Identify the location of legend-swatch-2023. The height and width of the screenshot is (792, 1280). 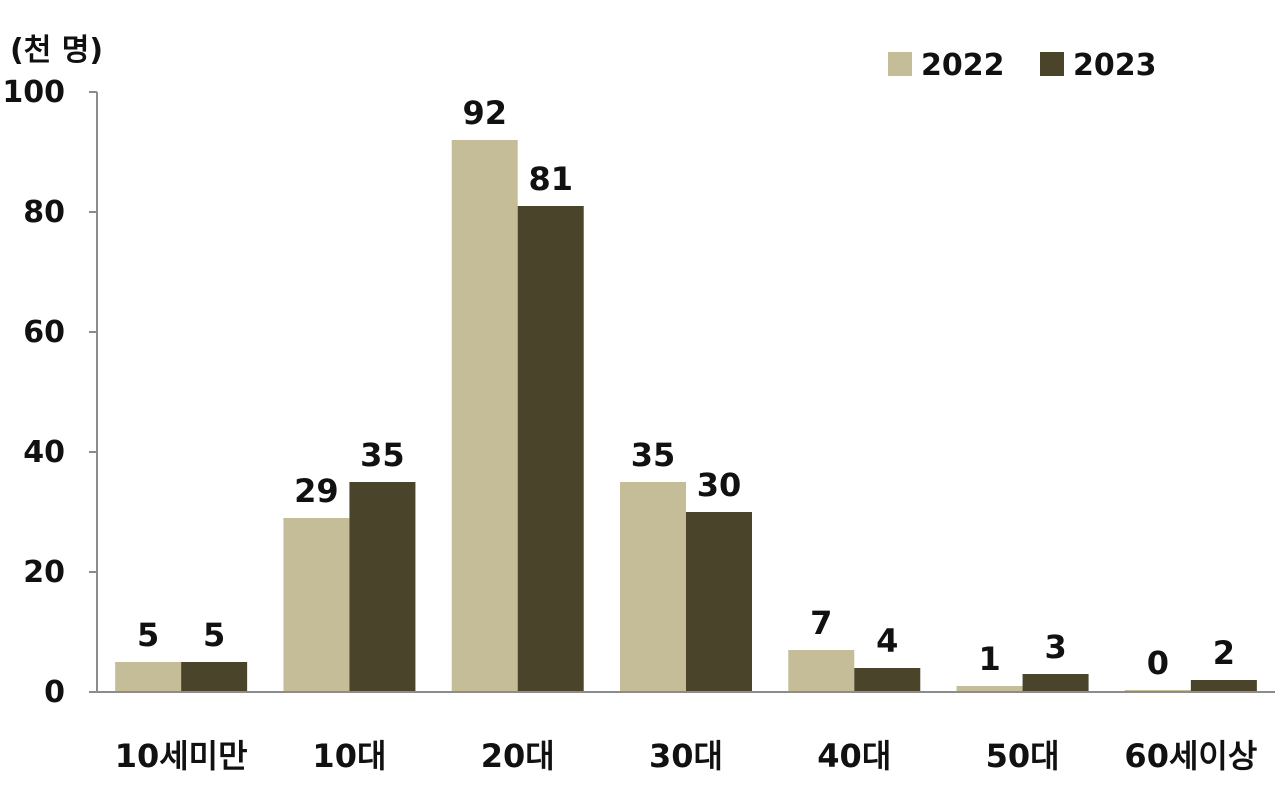
(1052, 64).